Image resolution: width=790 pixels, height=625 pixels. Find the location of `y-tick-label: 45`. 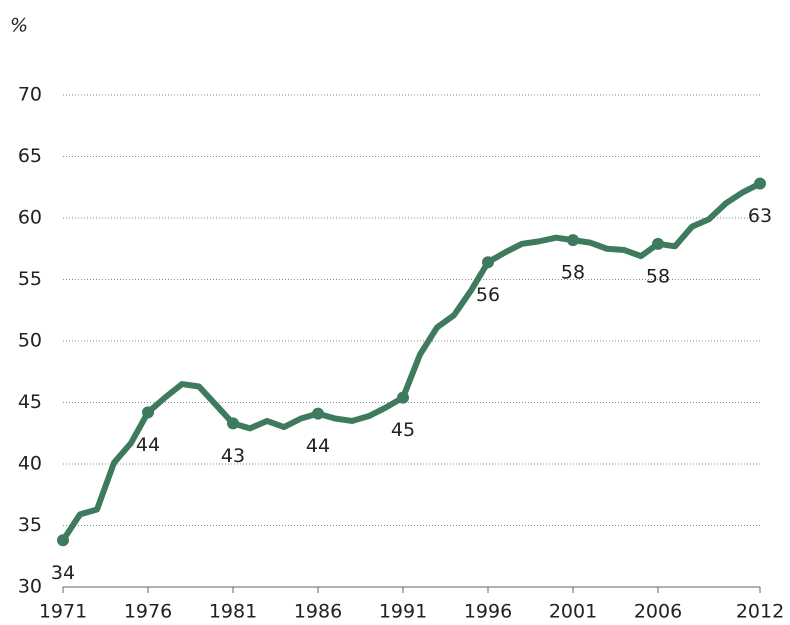

y-tick-label: 45 is located at coordinates (30, 402).